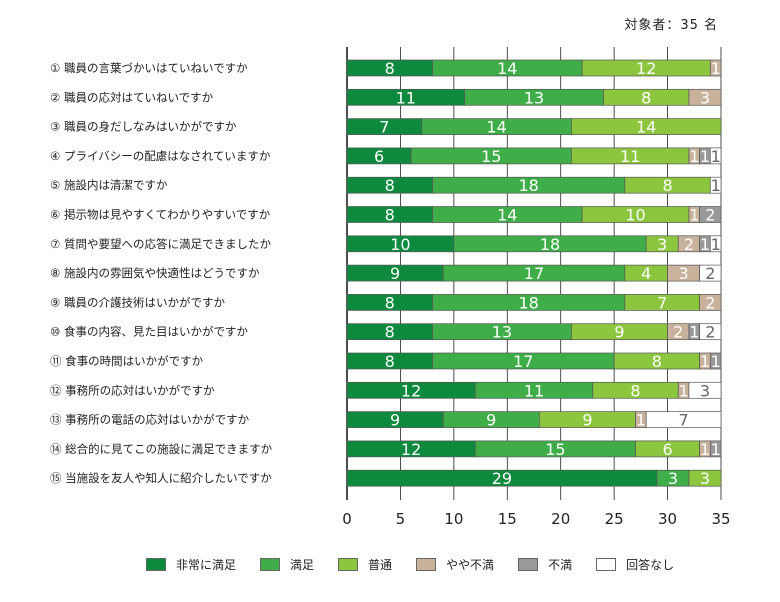  I want to click on bar-value-label: 4, so click(646, 273).